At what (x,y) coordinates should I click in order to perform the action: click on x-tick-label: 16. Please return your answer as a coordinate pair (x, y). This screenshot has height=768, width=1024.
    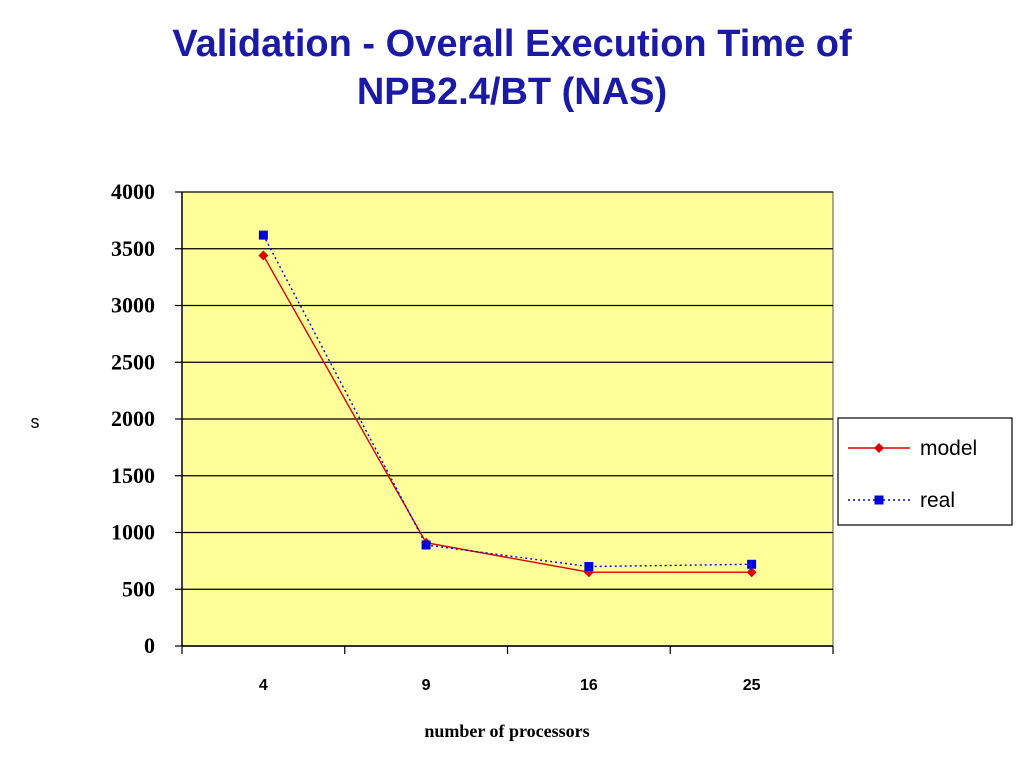
    Looking at the image, I should click on (589, 685).